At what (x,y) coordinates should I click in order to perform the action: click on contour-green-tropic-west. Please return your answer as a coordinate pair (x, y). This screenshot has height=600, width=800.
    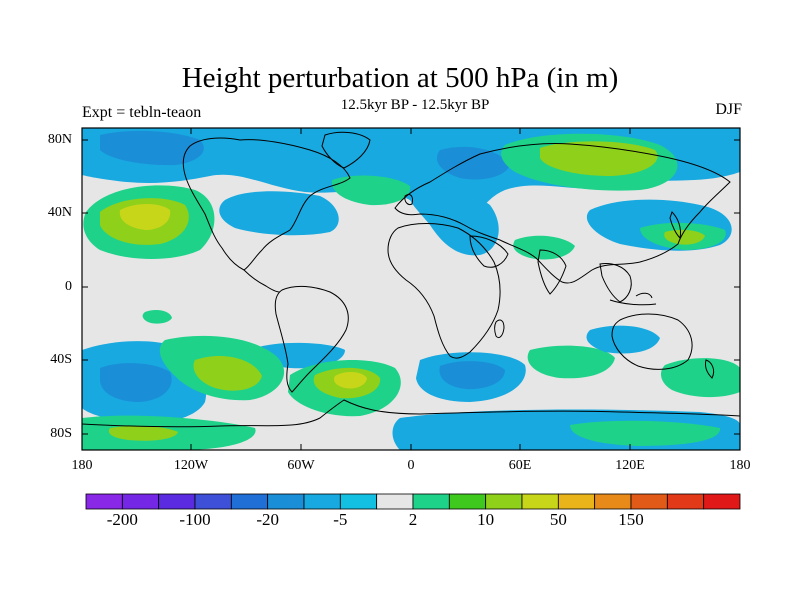
    Looking at the image, I should click on (157, 317).